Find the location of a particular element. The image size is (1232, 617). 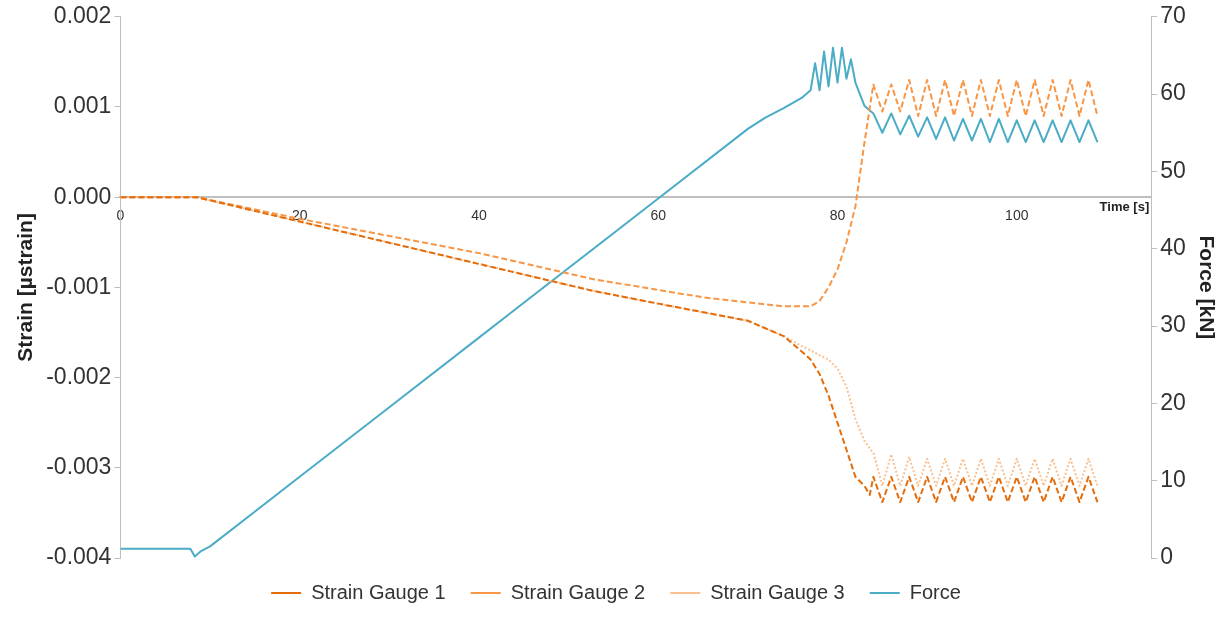

x-axis-title: Time [s] is located at coordinates (1124, 207).